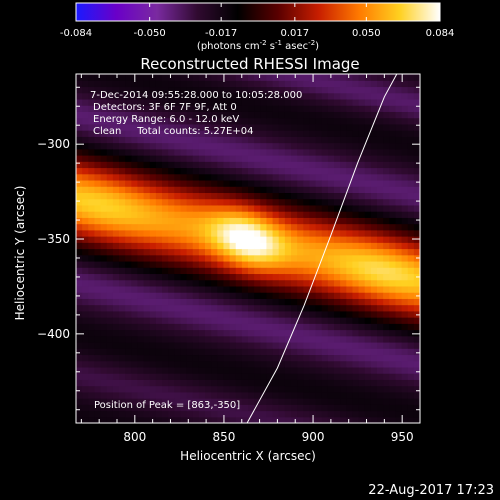  Describe the element at coordinates (258, 45) in the screenshot. I see `colorbar-units: (photons cm-2 s-1 asec-2)` at that location.